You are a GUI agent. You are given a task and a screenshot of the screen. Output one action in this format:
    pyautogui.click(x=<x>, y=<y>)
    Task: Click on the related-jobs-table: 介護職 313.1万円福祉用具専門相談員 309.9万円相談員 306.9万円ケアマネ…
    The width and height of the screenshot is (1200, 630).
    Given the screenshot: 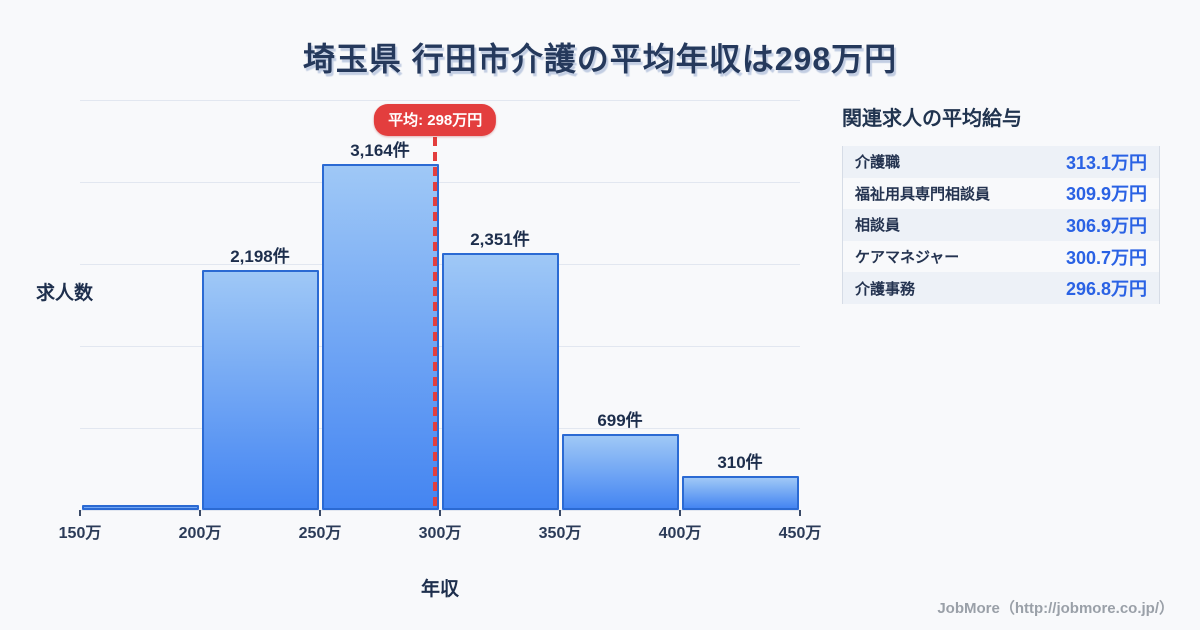 What is the action you would take?
    pyautogui.click(x=1001, y=225)
    